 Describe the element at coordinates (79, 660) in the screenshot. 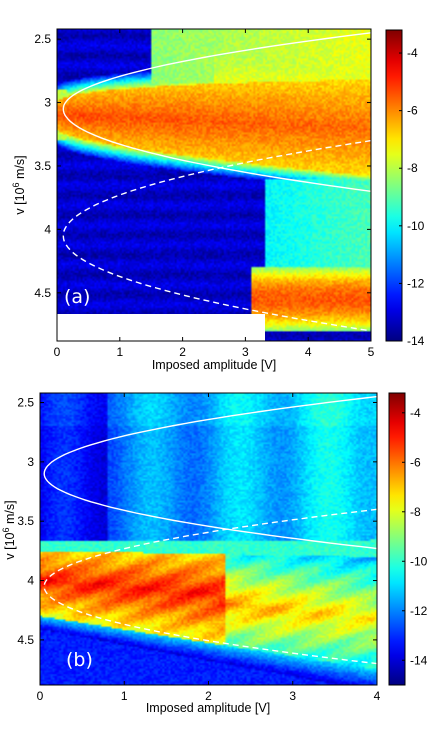

I see `panel-b-label: (b)` at that location.